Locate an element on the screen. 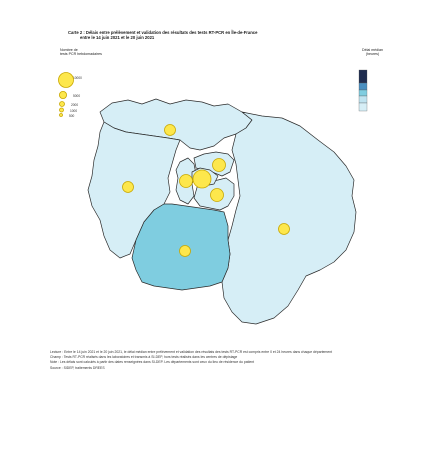  bubble-val-de-marne is located at coordinates (217, 195).